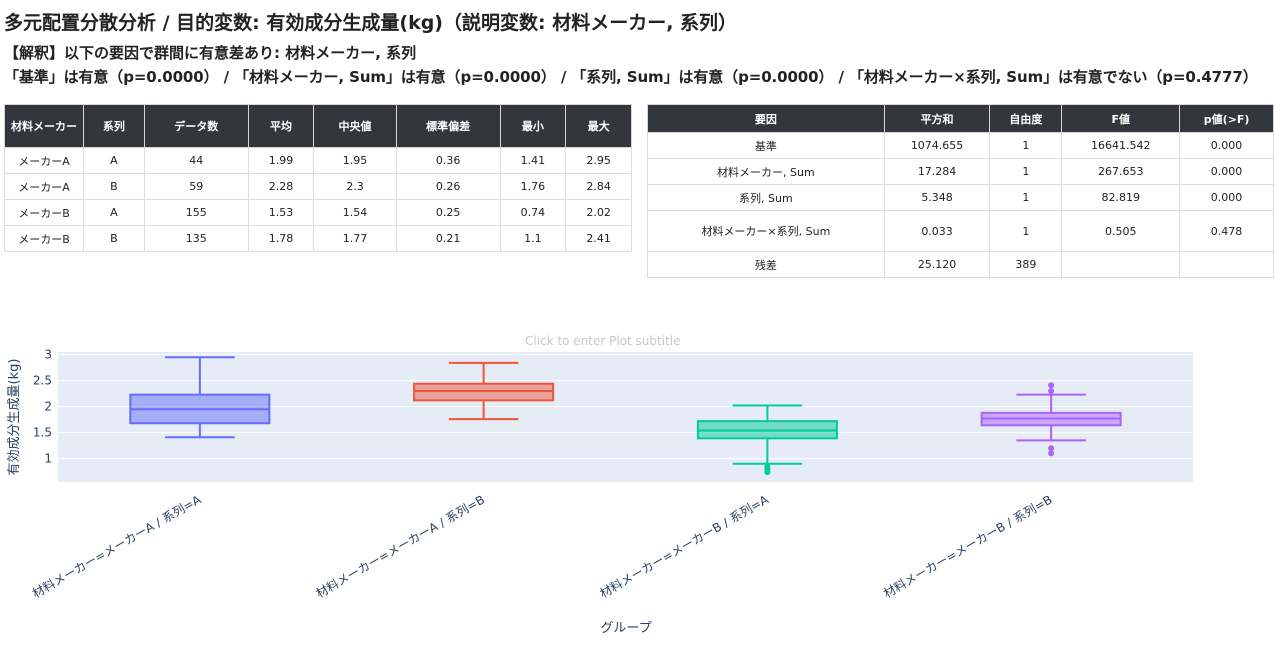 The width and height of the screenshot is (1275, 654). What do you see at coordinates (766, 171) in the screenshot?
I see `table-cell: 材料メーカー, Sum` at bounding box center [766, 171].